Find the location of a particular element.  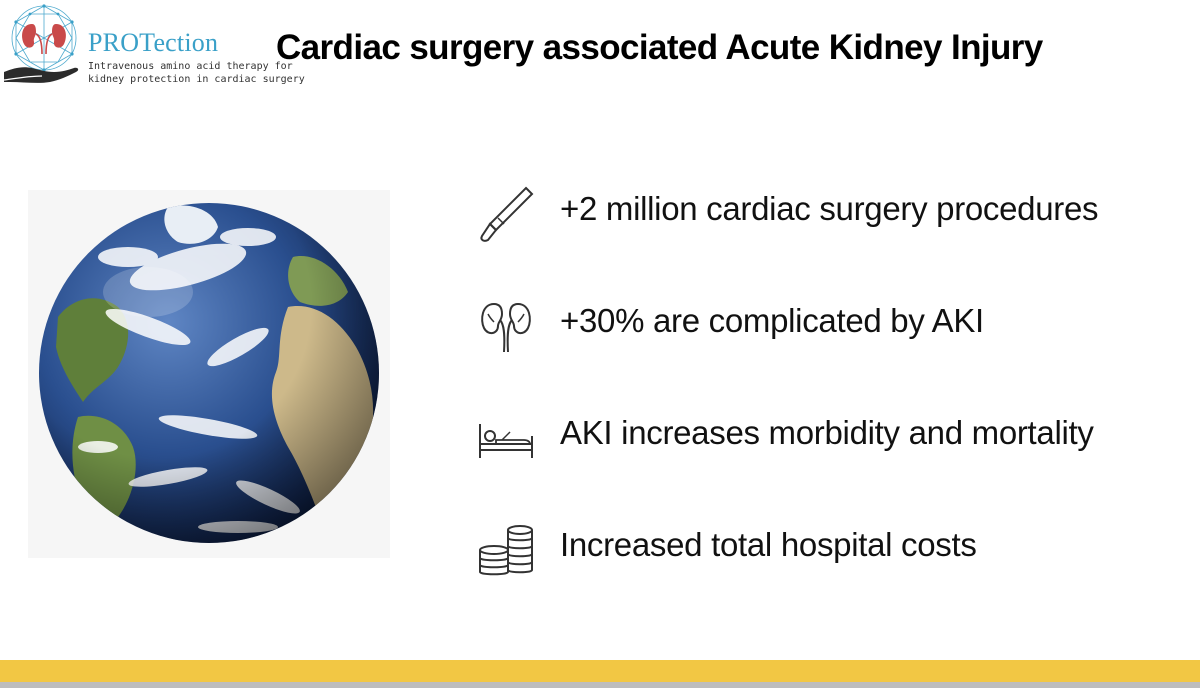

logo-tagline-line2: kidney protection in cardiac surgery is located at coordinates (196, 79).